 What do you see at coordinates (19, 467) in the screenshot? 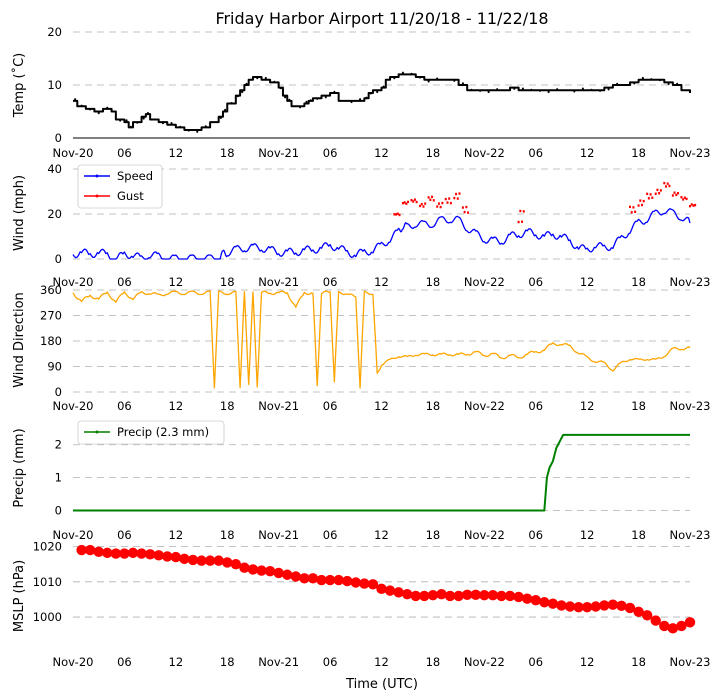
I see `precip-ylabel: Precip (mm)` at bounding box center [19, 467].